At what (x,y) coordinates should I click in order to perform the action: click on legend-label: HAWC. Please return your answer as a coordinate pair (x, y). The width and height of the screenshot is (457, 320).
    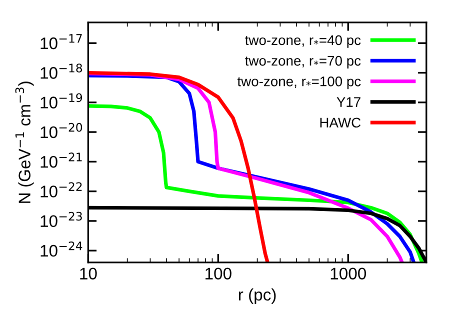
    Looking at the image, I should click on (340, 123).